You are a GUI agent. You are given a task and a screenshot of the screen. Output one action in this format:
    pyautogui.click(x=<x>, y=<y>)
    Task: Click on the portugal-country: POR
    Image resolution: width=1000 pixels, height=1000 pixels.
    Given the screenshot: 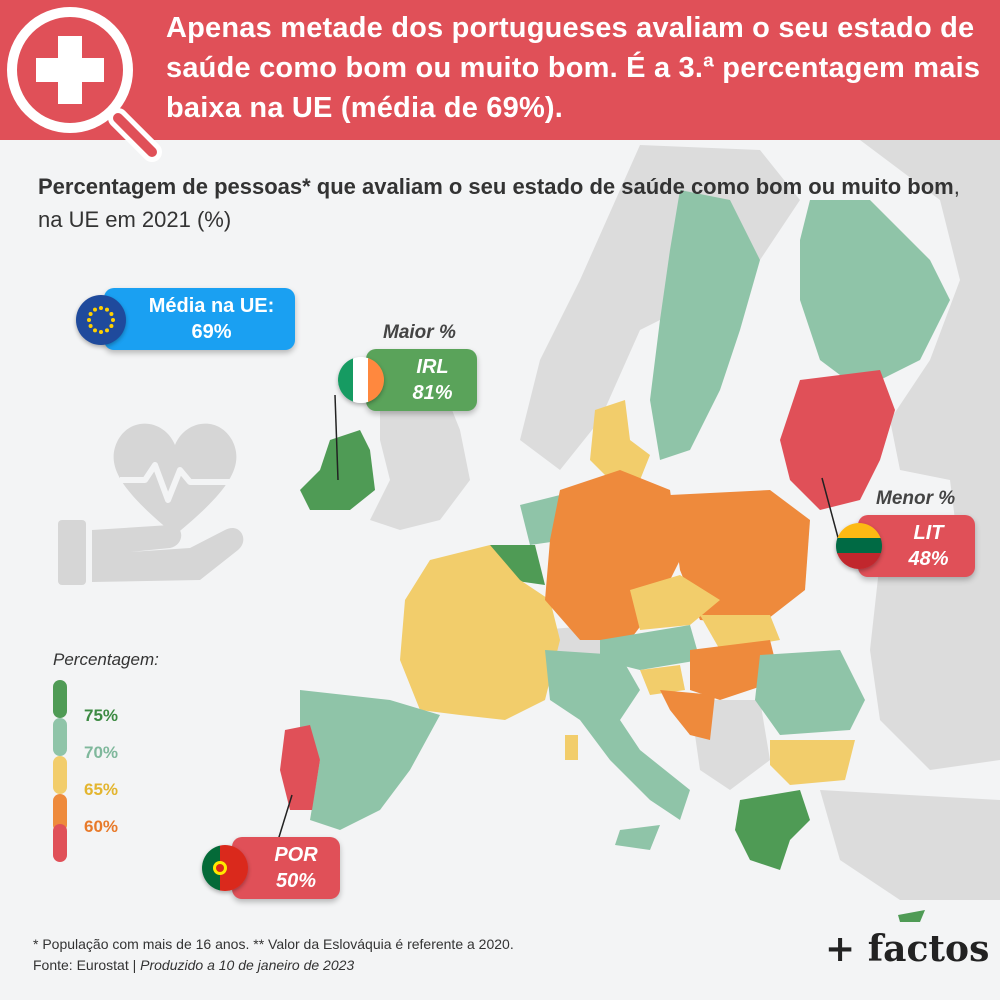 What is the action you would take?
    pyautogui.click(x=296, y=855)
    